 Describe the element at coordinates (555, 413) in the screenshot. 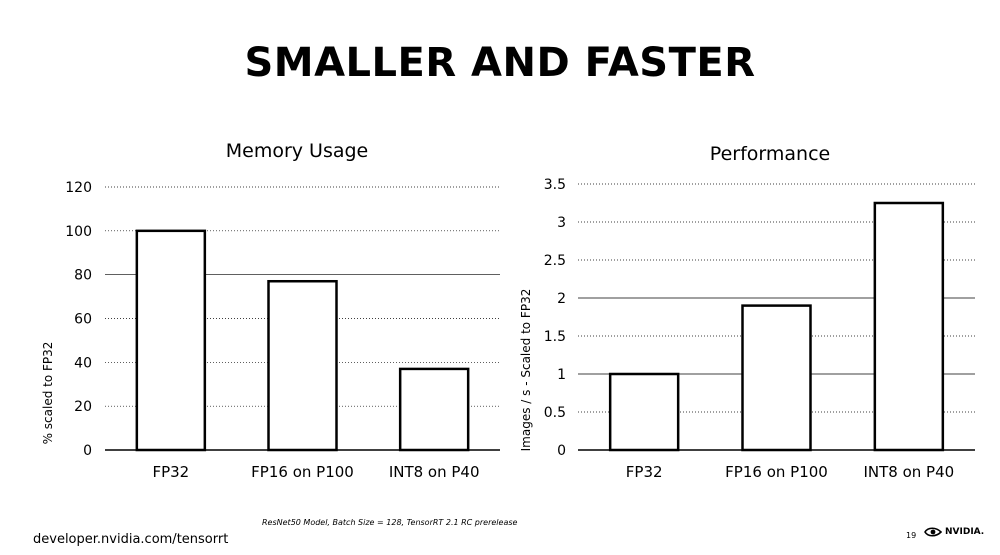

I see `y-tick-label: 0.5` at that location.